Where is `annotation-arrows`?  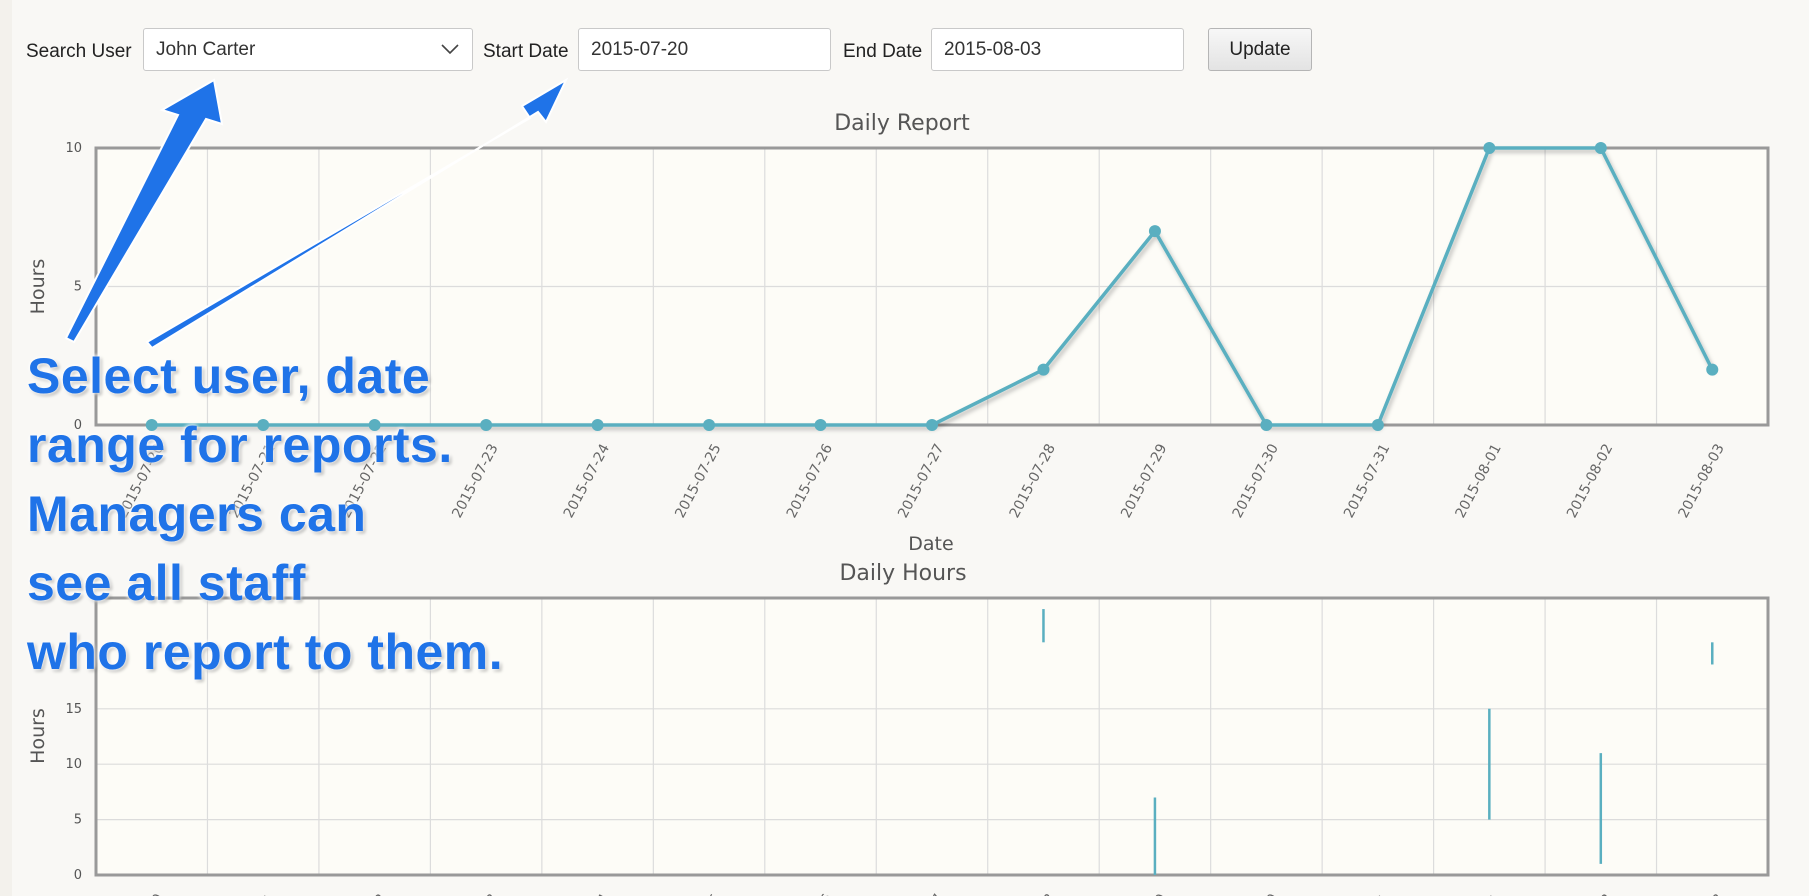 annotation-arrows is located at coordinates (316, 213).